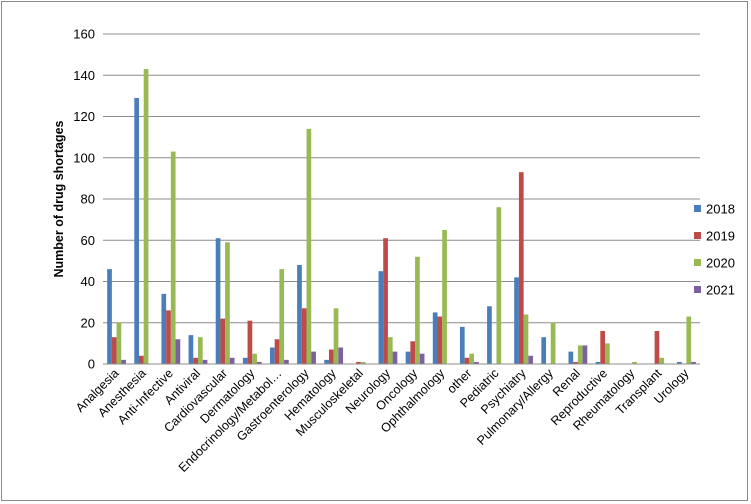 This screenshot has height=504, width=751. Describe the element at coordinates (84, 157) in the screenshot. I see `y-tick-label: 100` at that location.